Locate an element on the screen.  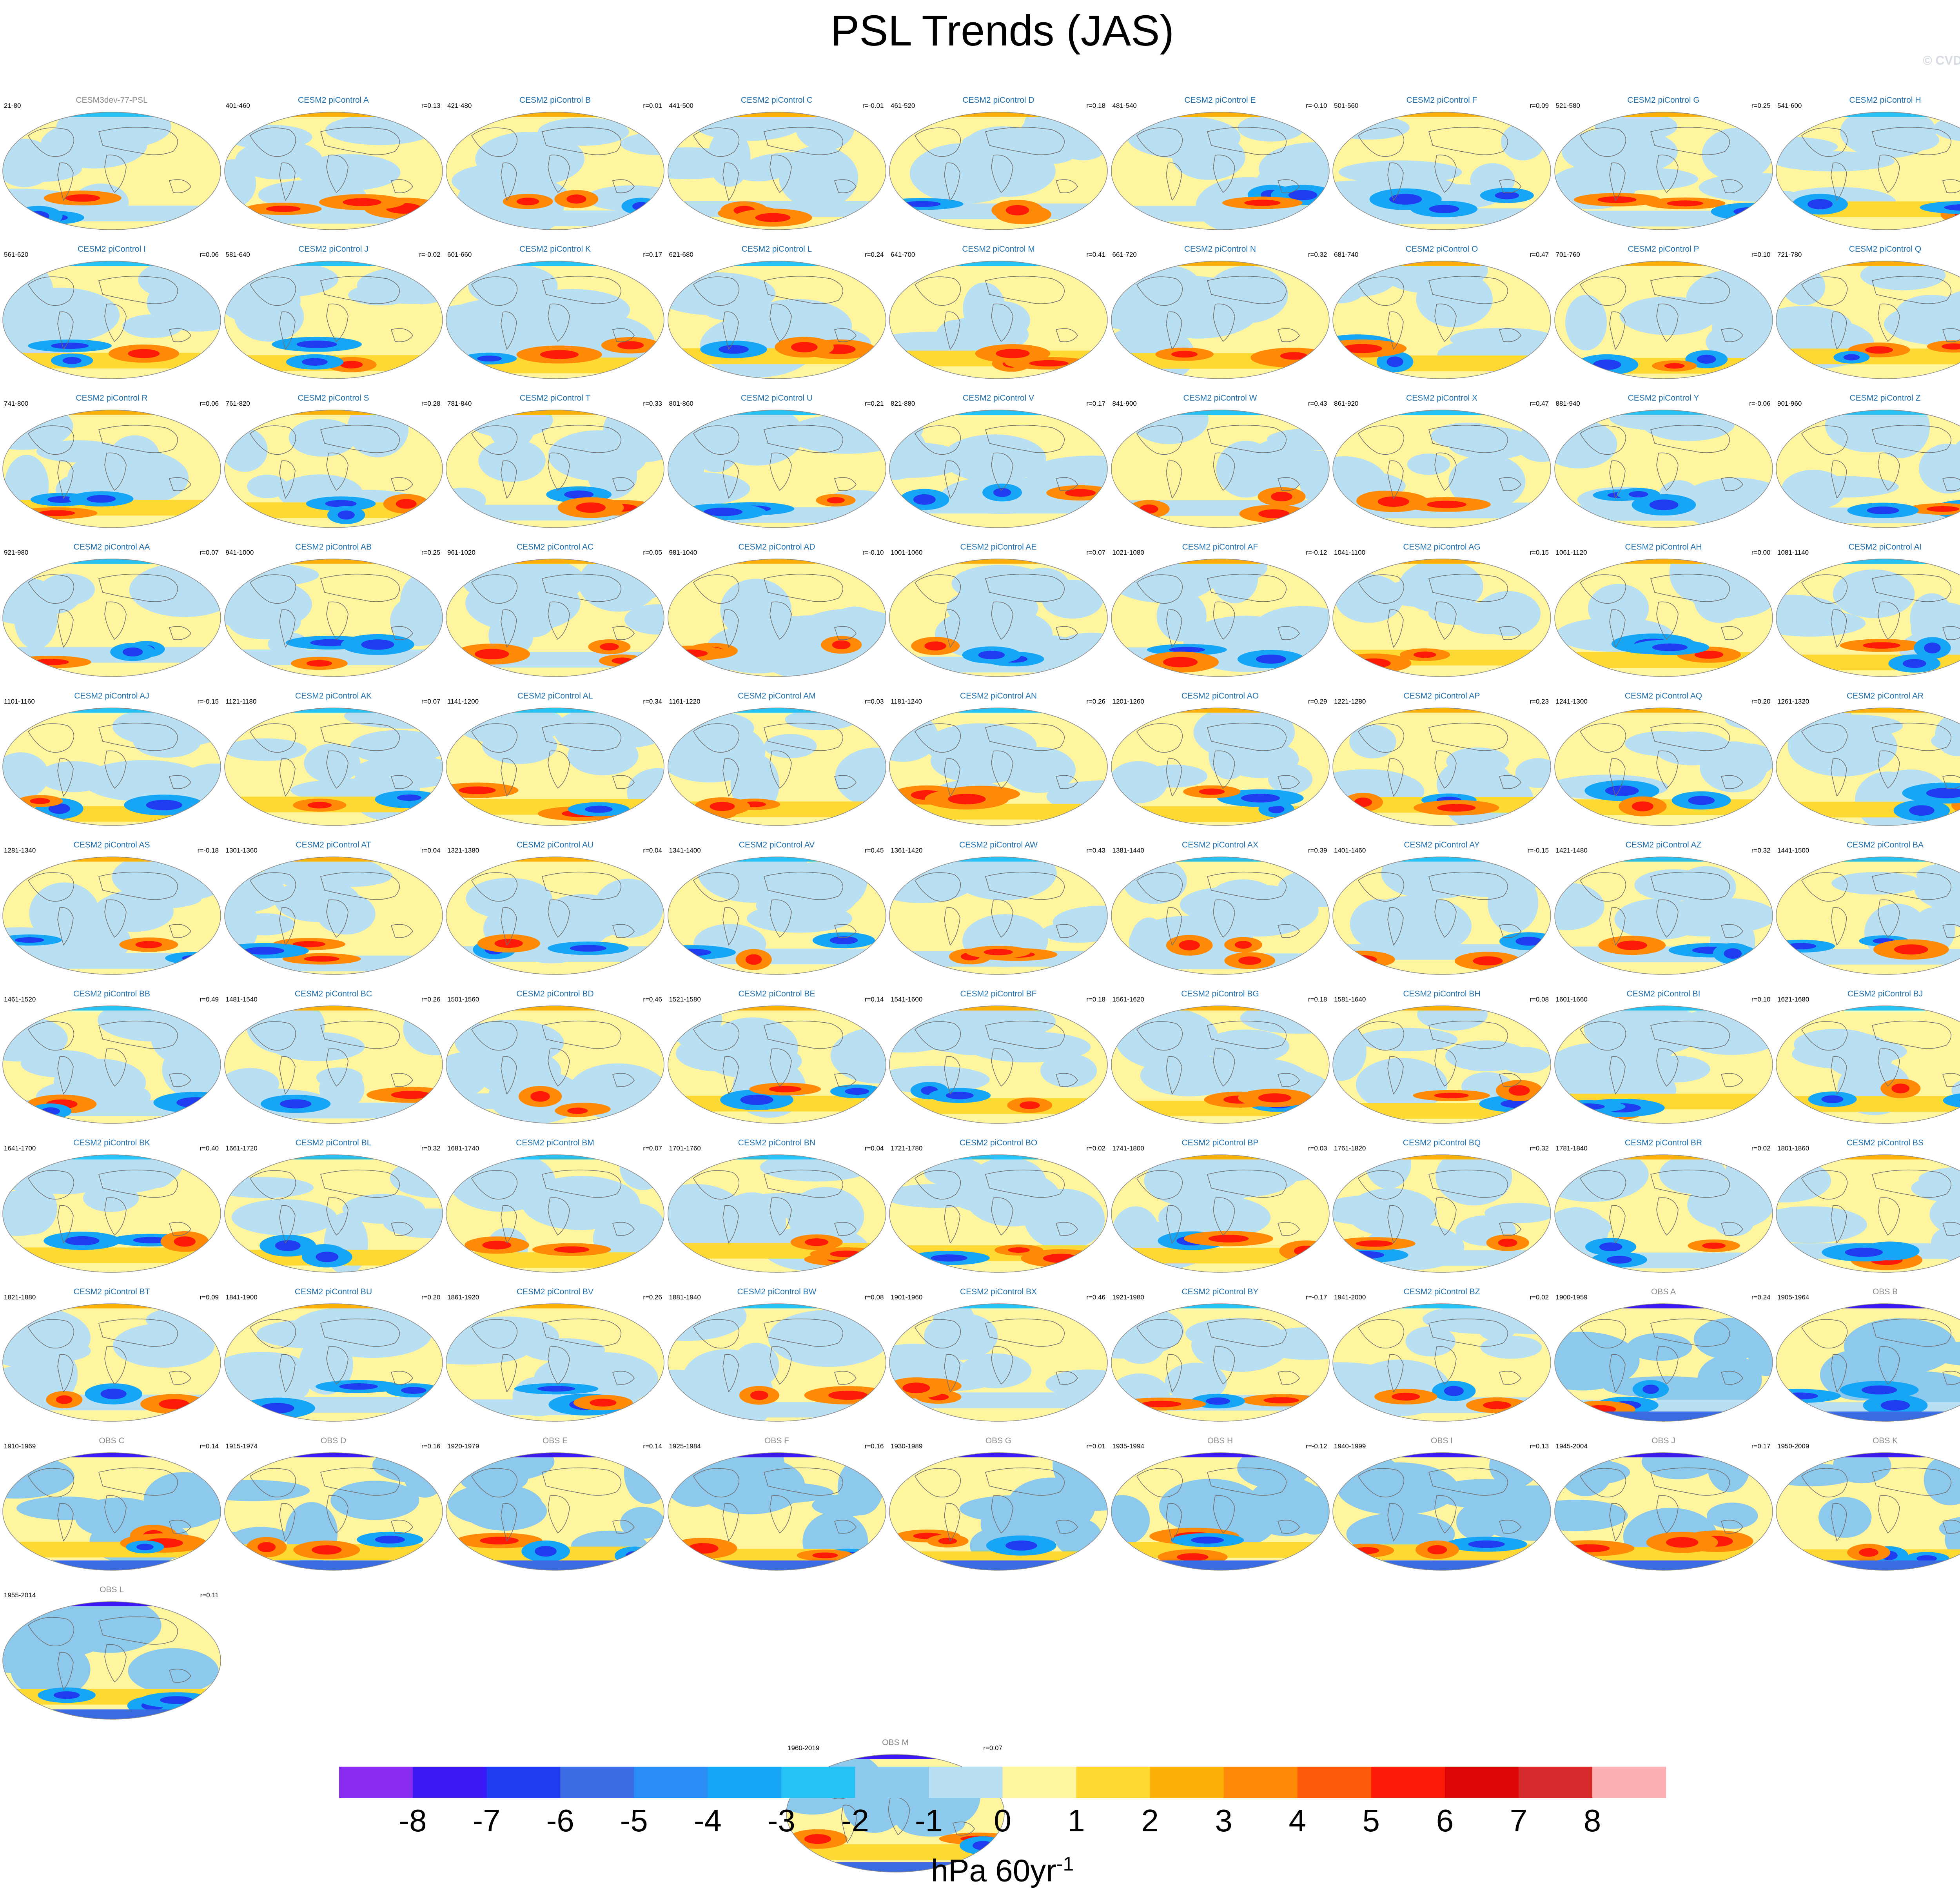
panel-title: CESM2 piControl BO is located at coordinates (998, 1142).